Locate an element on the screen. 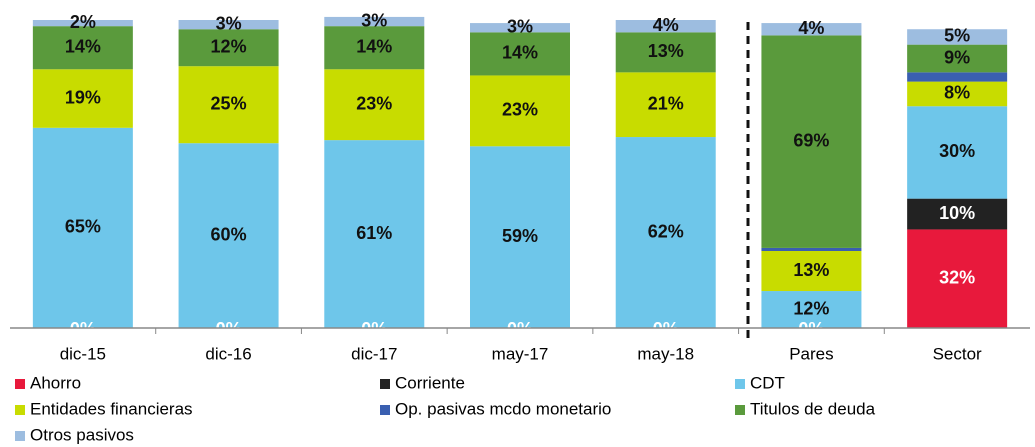  data-label: 25% is located at coordinates (229, 103).